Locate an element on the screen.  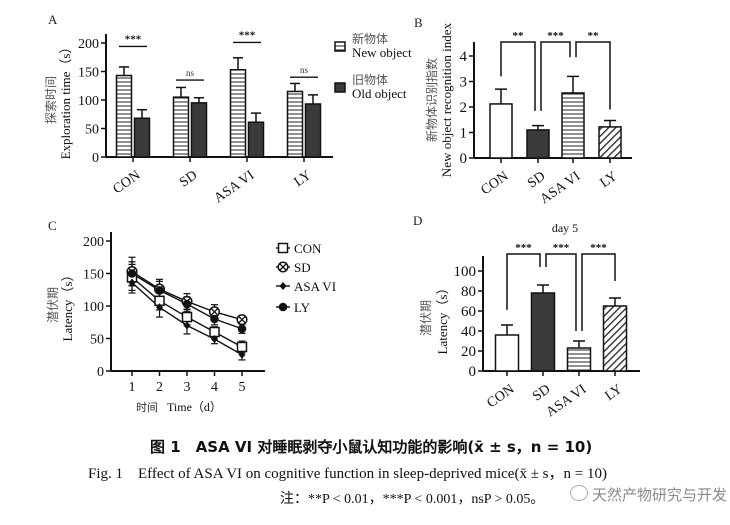
chart-title: day 5 is located at coordinates (565, 228).